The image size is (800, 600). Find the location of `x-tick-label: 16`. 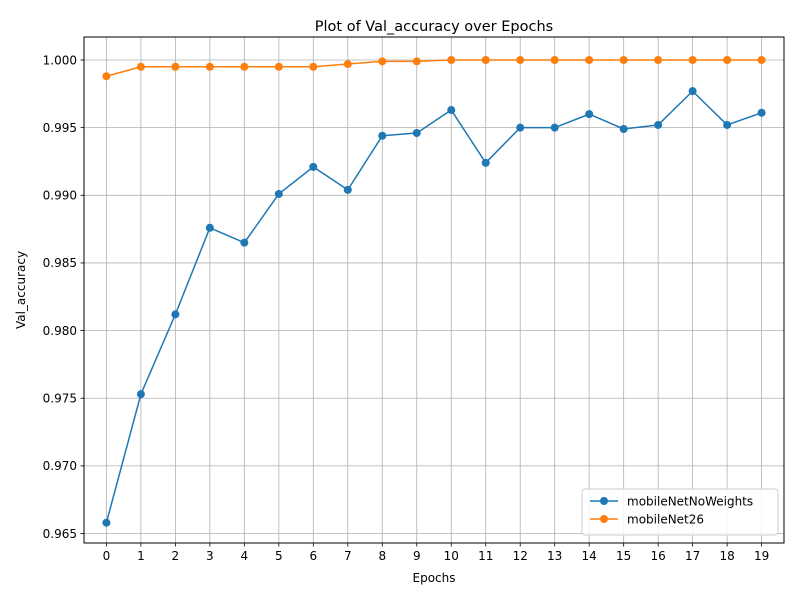

x-tick-label: 16 is located at coordinates (657, 556).